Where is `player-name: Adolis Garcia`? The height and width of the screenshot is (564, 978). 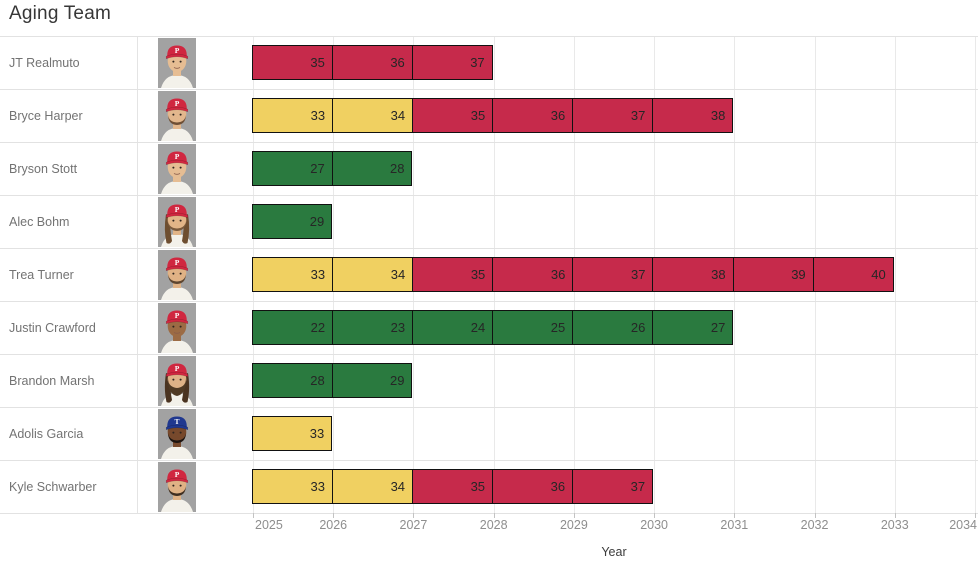
player-name: Adolis Garcia is located at coordinates (46, 434).